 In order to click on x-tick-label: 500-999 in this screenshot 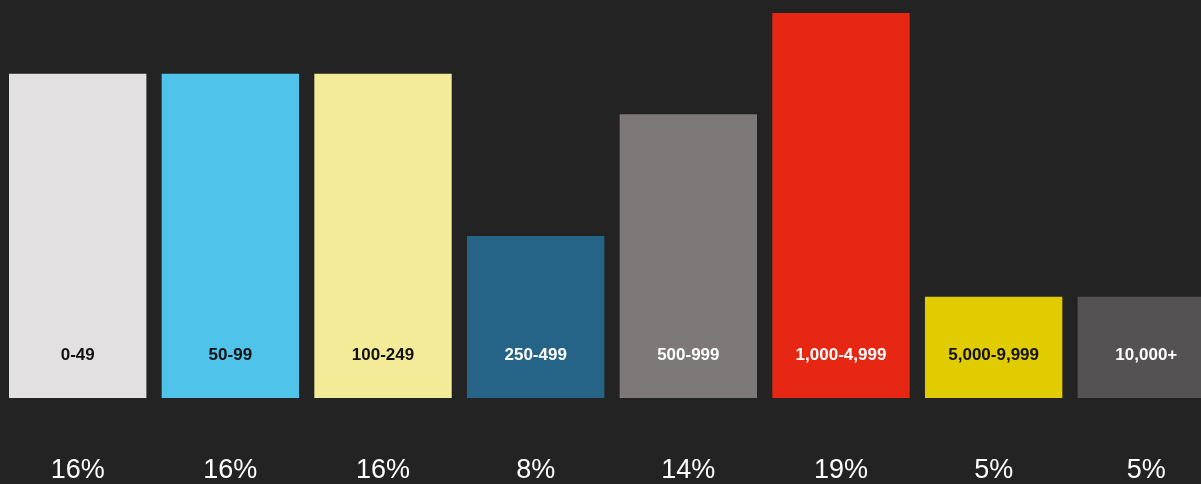, I will do `click(688, 354)`.